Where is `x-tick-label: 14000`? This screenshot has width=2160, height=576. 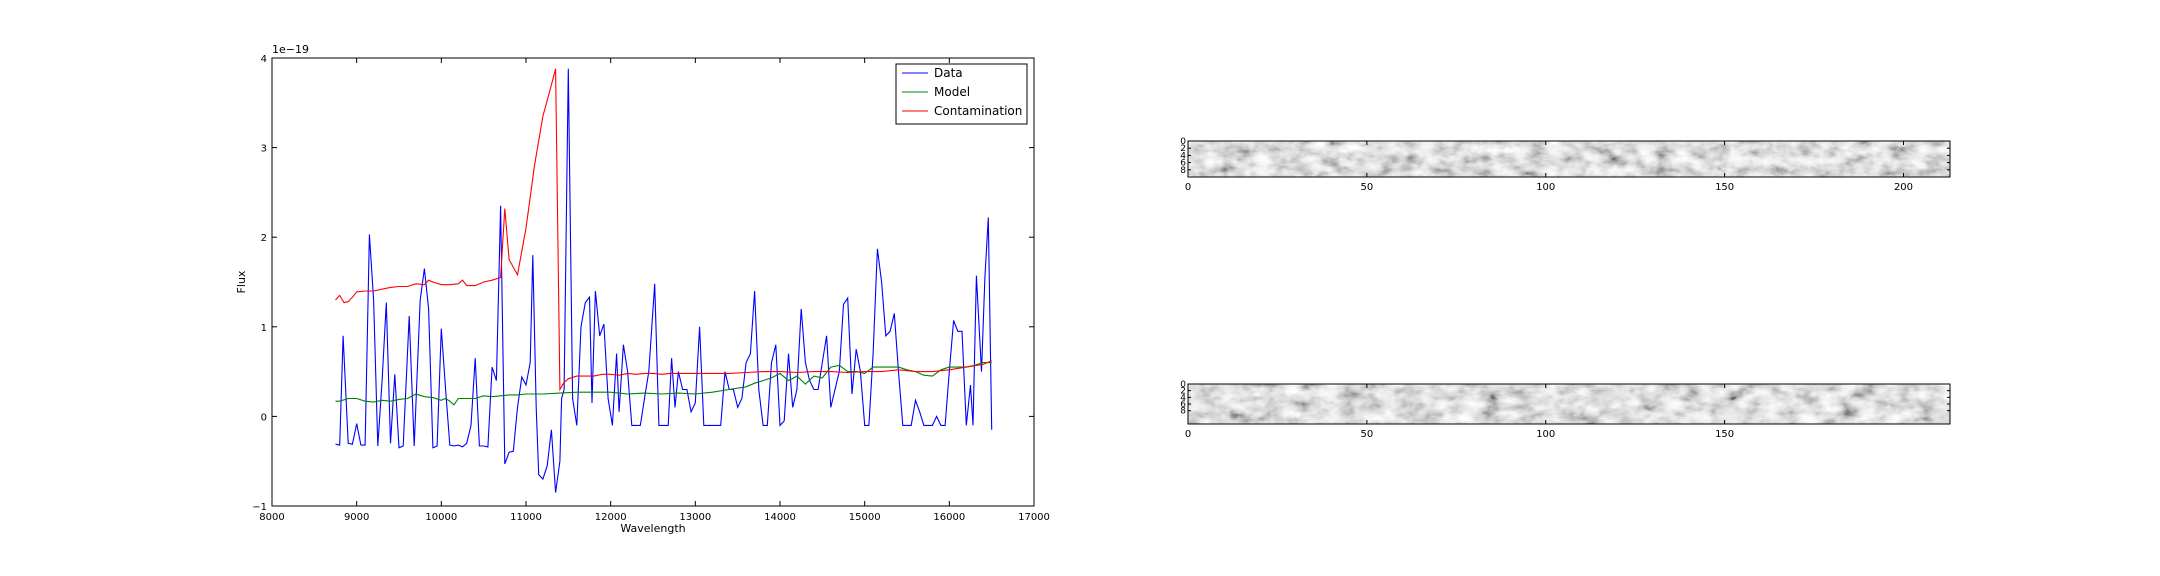
x-tick-label: 14000 is located at coordinates (780, 517).